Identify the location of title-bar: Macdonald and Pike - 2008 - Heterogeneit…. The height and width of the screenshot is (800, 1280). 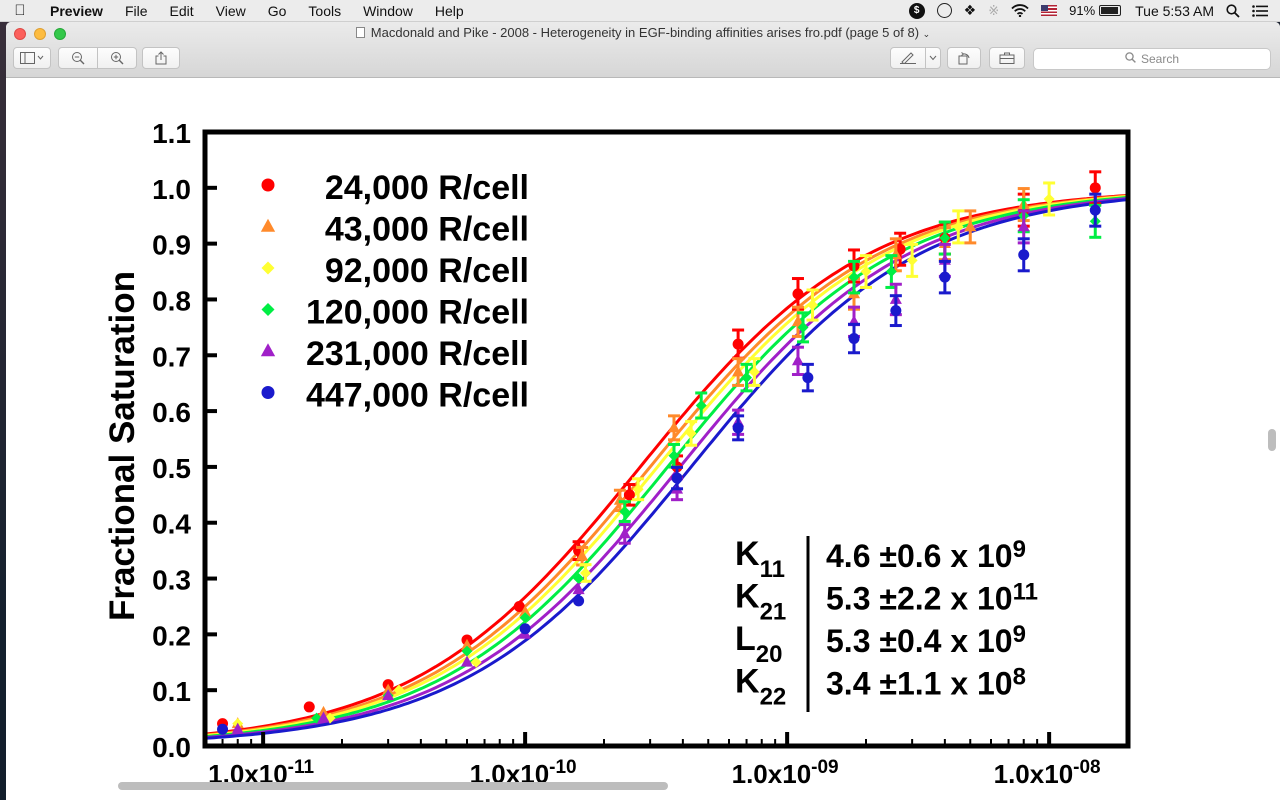
(643, 50).